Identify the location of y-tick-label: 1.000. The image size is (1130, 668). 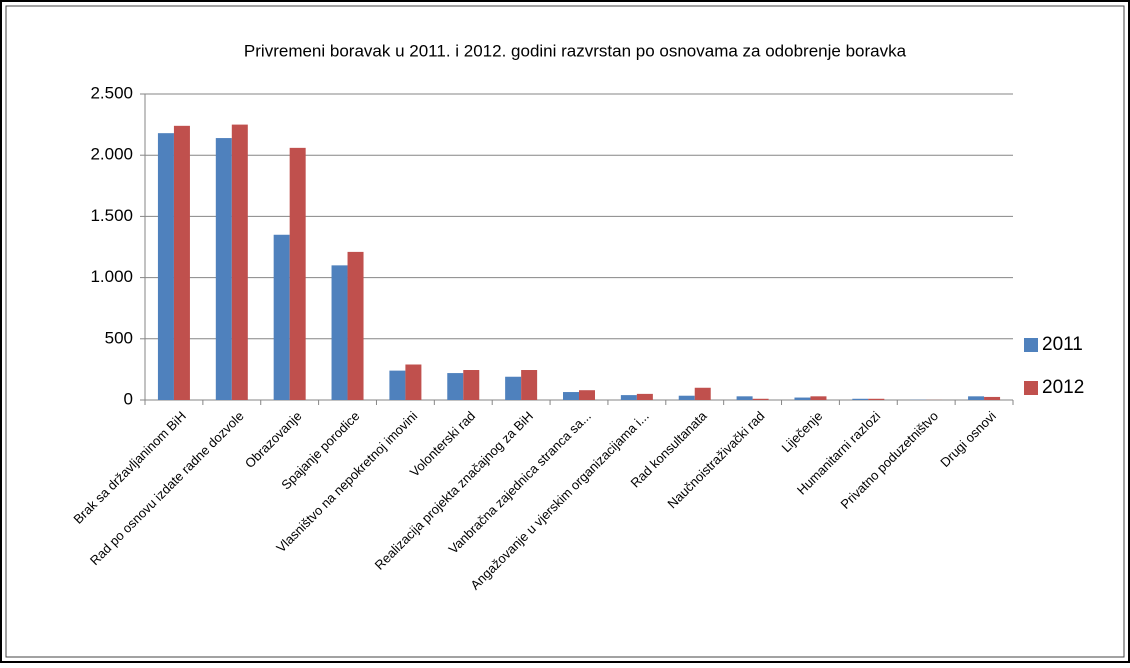
(111, 276).